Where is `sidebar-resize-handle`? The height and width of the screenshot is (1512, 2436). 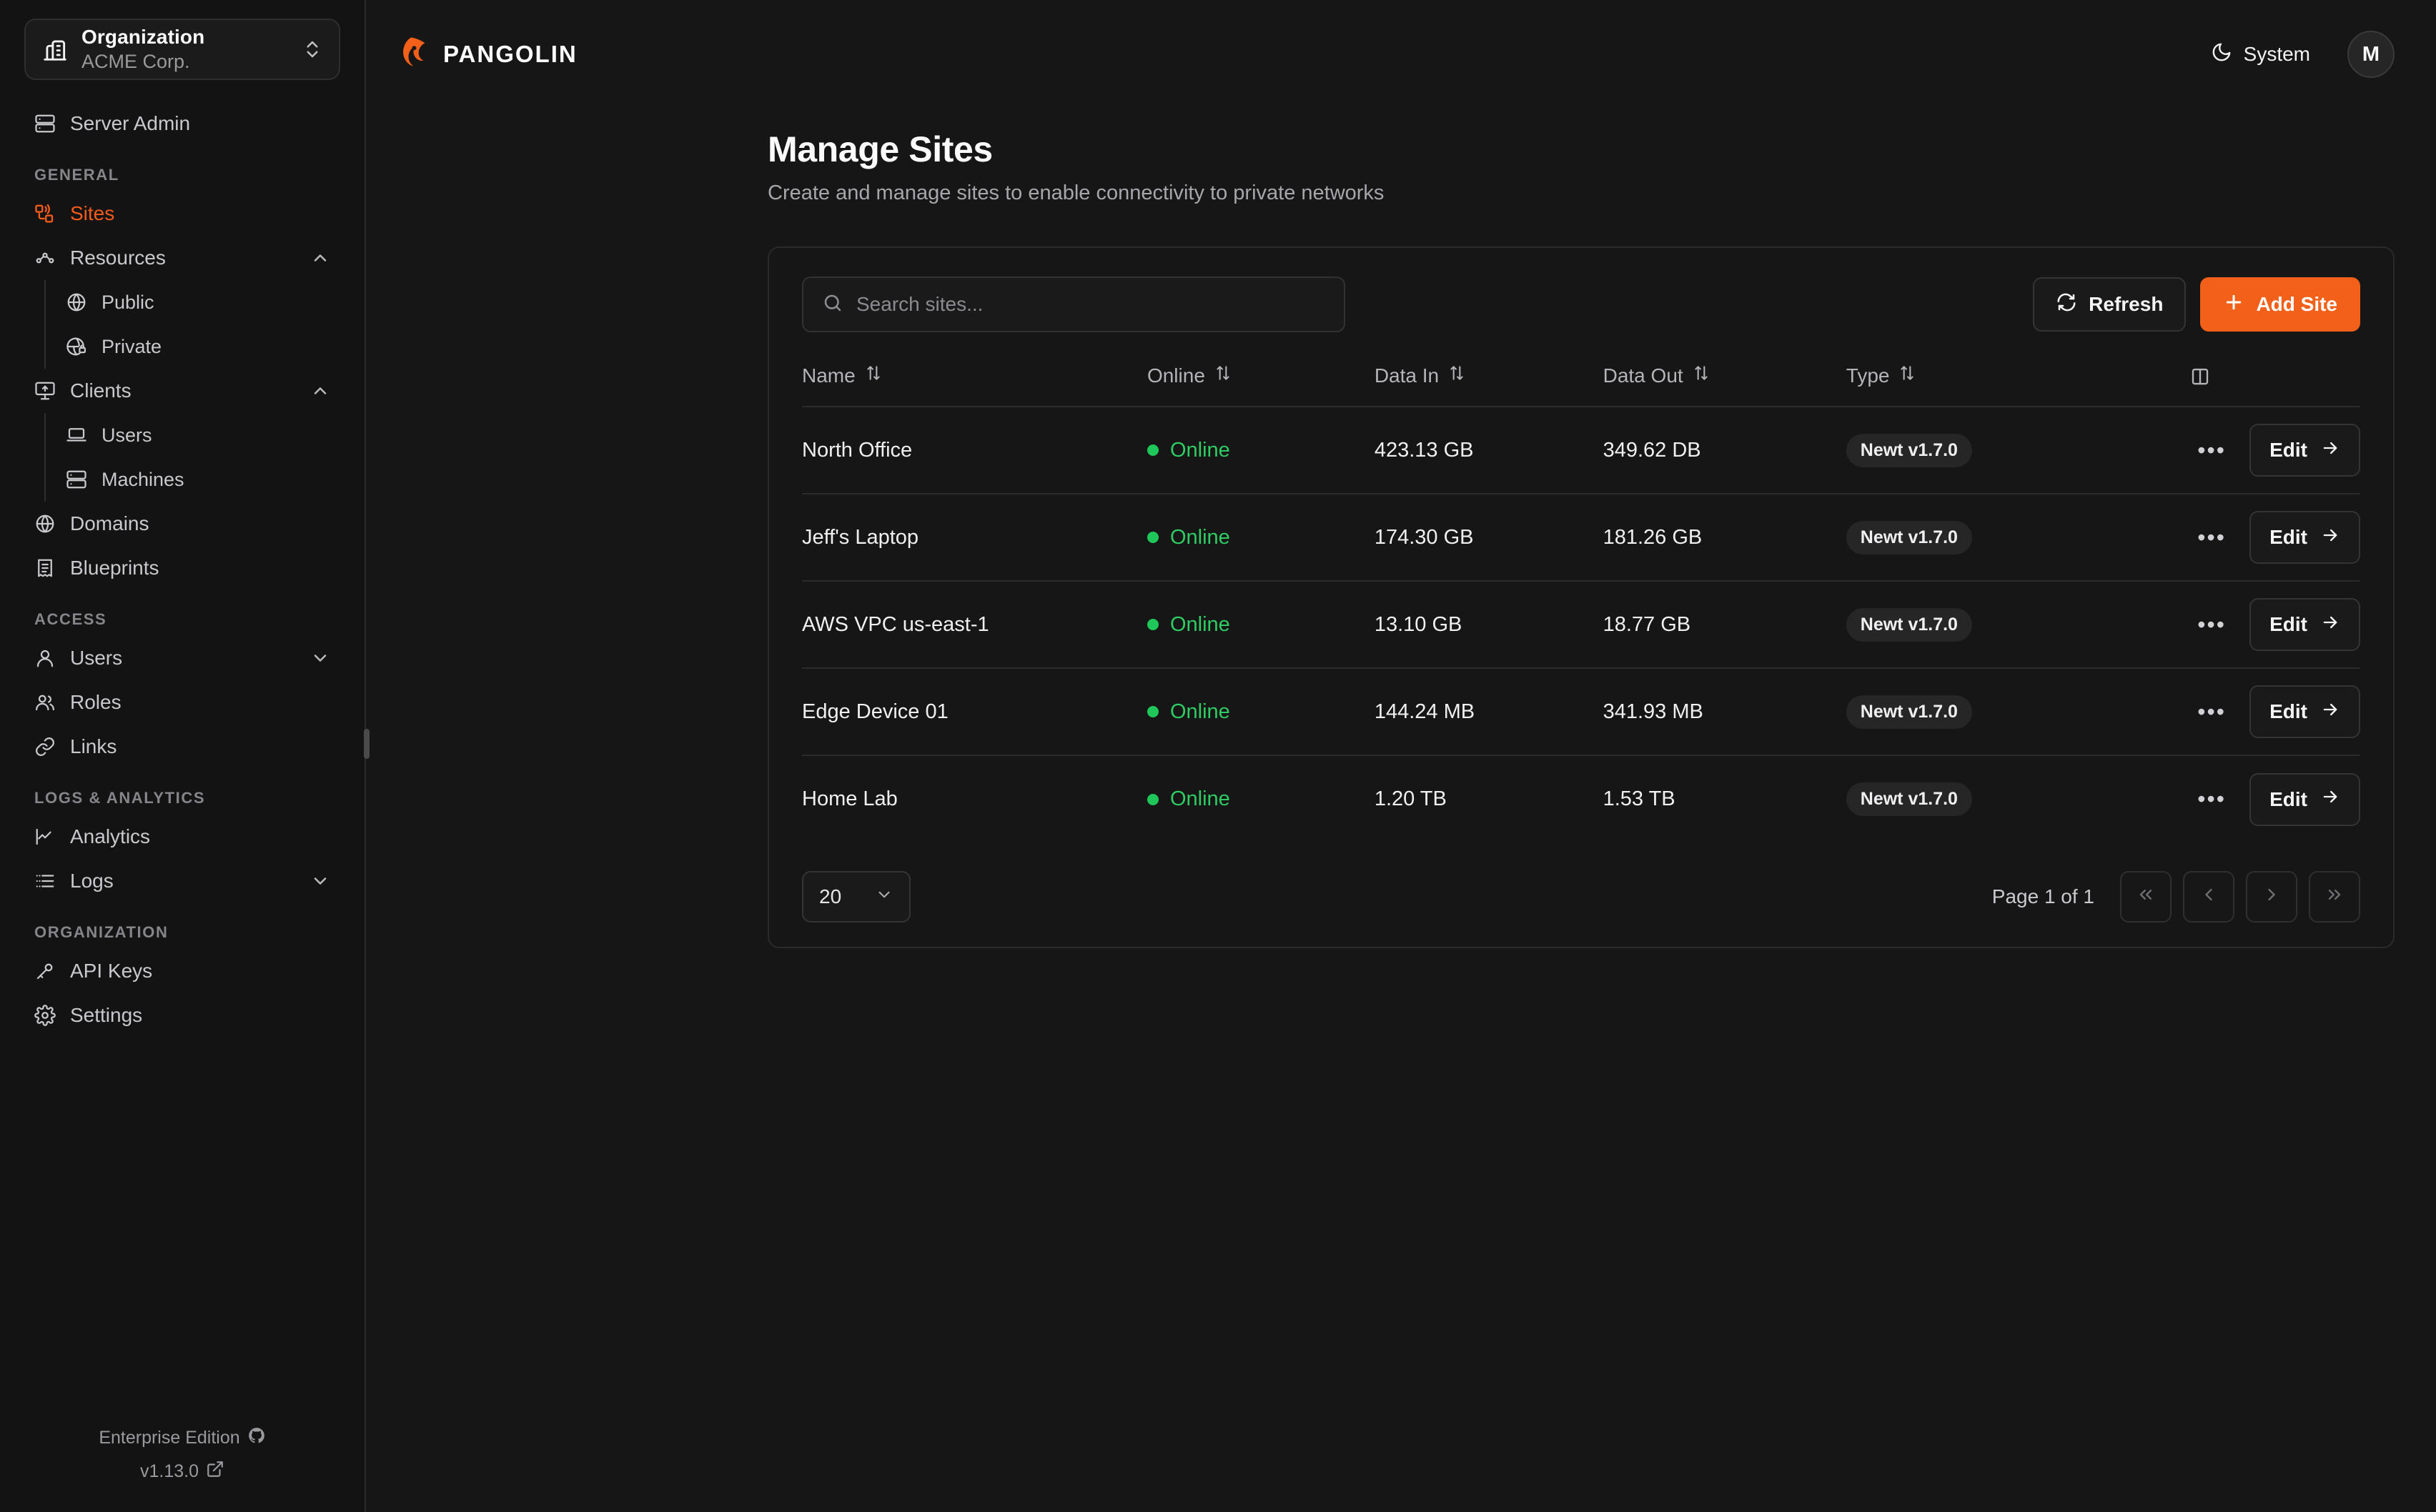
sidebar-resize-handle is located at coordinates (367, 744).